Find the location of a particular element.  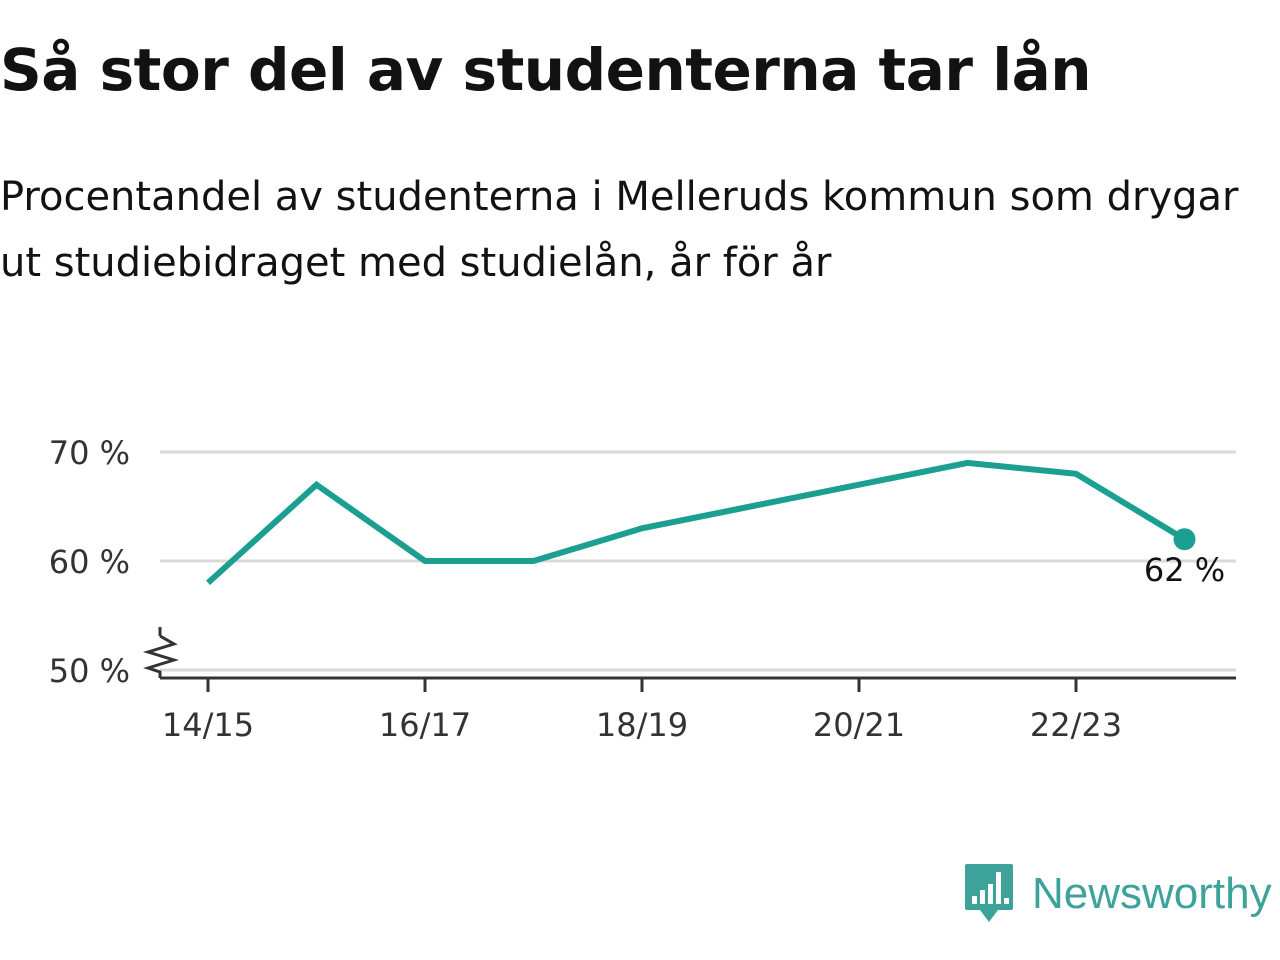

chart-title: Så stor del av studenterna tar lån is located at coordinates (546, 70).